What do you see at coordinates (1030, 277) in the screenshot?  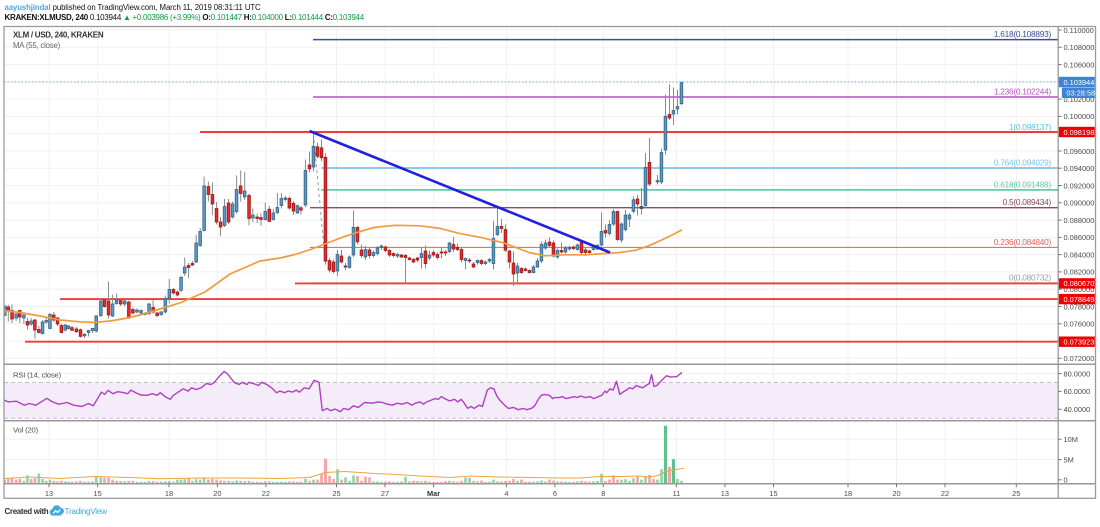 I see `svg-text: 0(0.080732)` at bounding box center [1030, 277].